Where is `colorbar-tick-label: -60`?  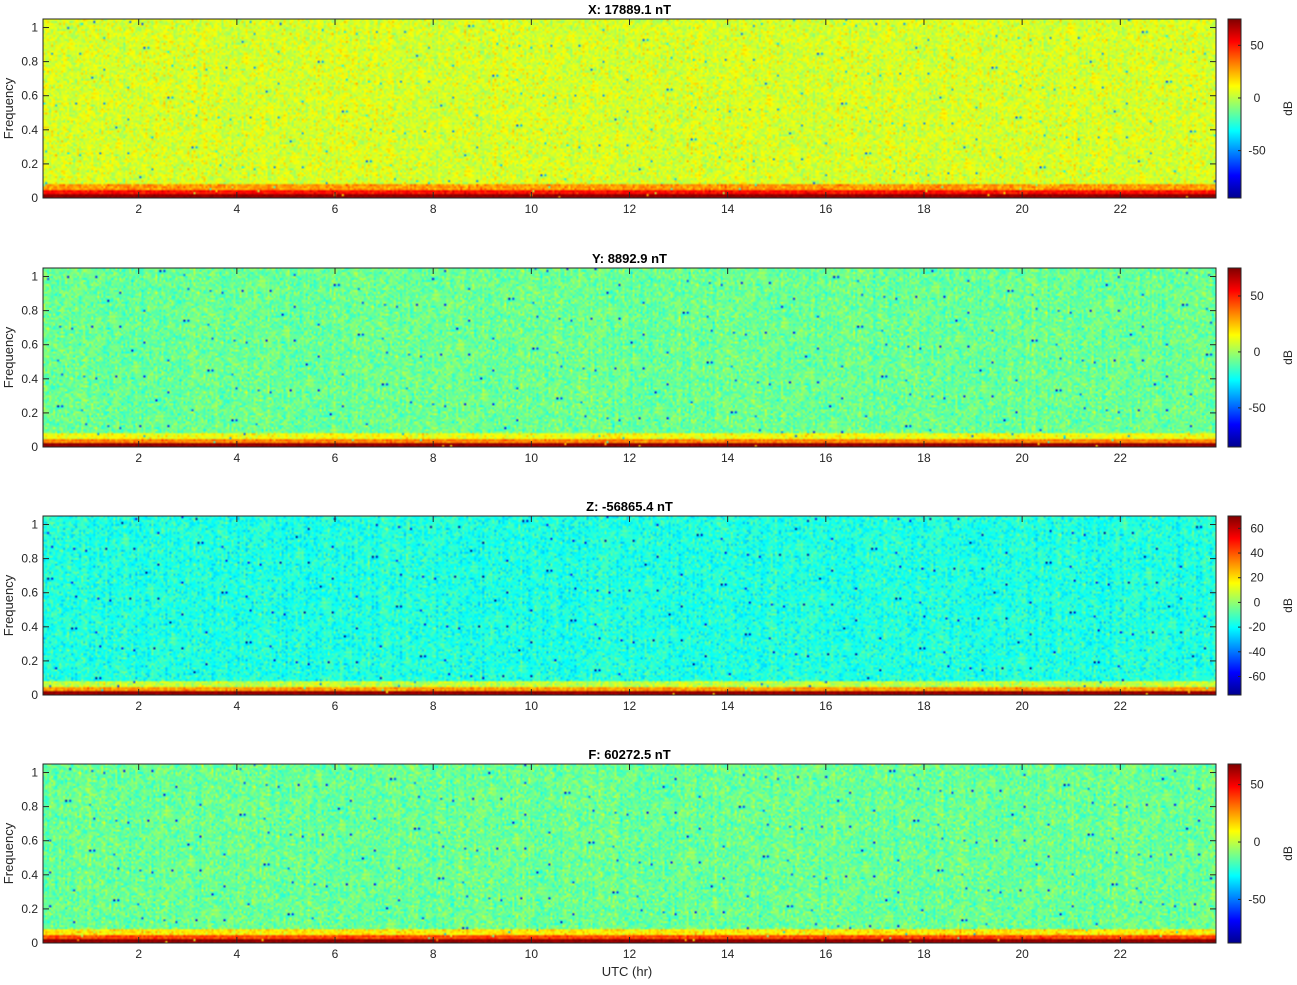
colorbar-tick-label: -60 is located at coordinates (1257, 676).